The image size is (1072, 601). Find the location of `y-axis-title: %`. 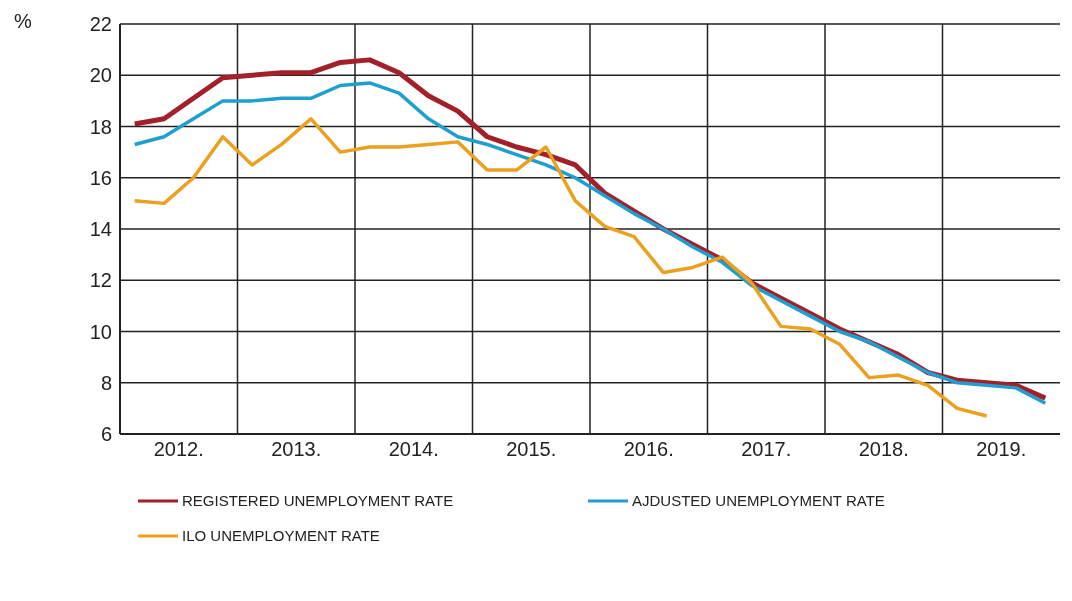

y-axis-title: % is located at coordinates (23, 21).